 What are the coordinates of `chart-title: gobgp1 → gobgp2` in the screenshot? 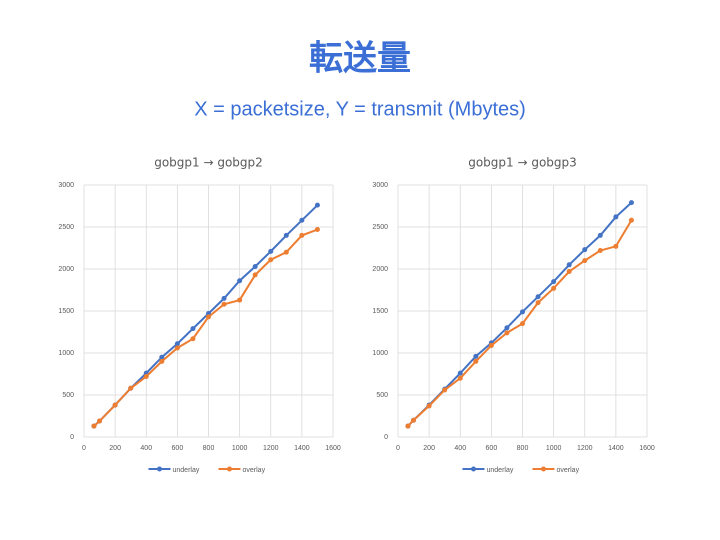 It's located at (208, 163).